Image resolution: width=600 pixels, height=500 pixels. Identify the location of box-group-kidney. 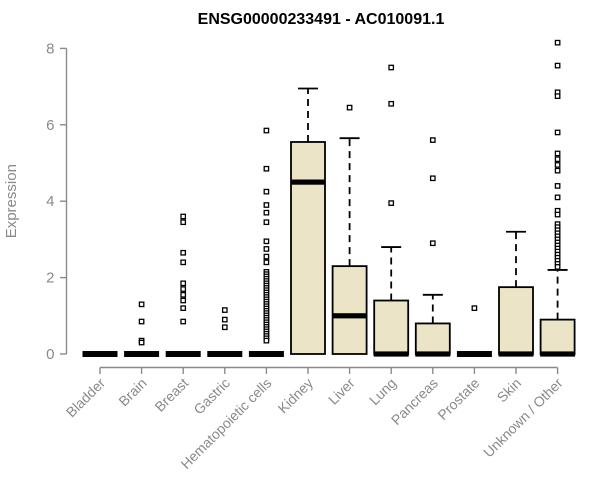
(308, 221).